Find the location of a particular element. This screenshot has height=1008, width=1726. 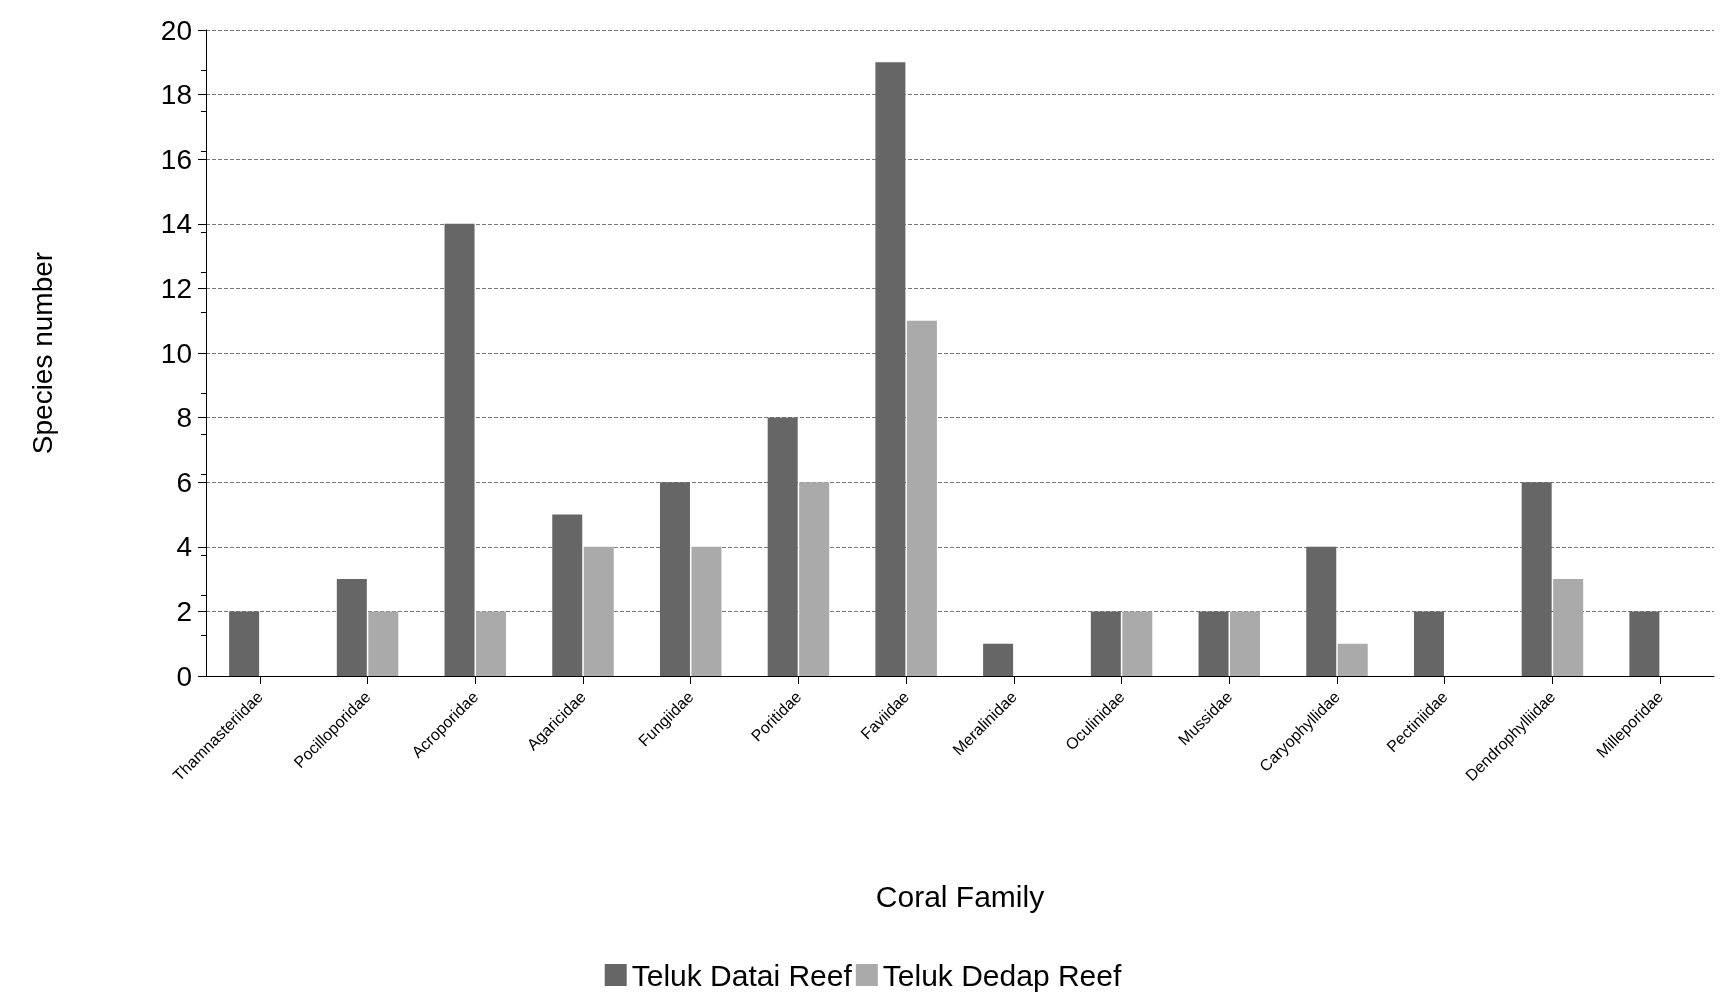

y-tick-label: 18 is located at coordinates (176, 95).